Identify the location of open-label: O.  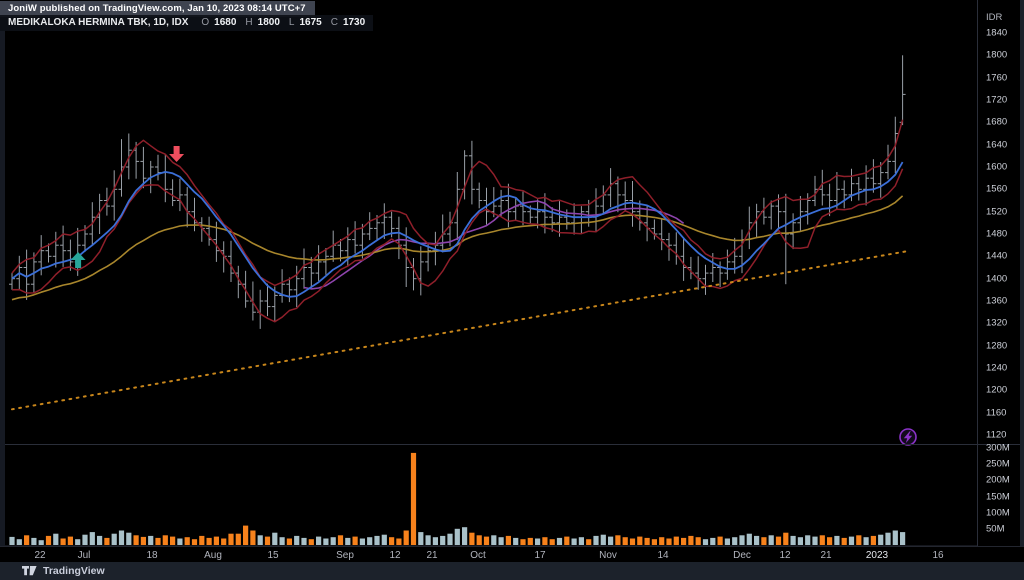
(205, 22).